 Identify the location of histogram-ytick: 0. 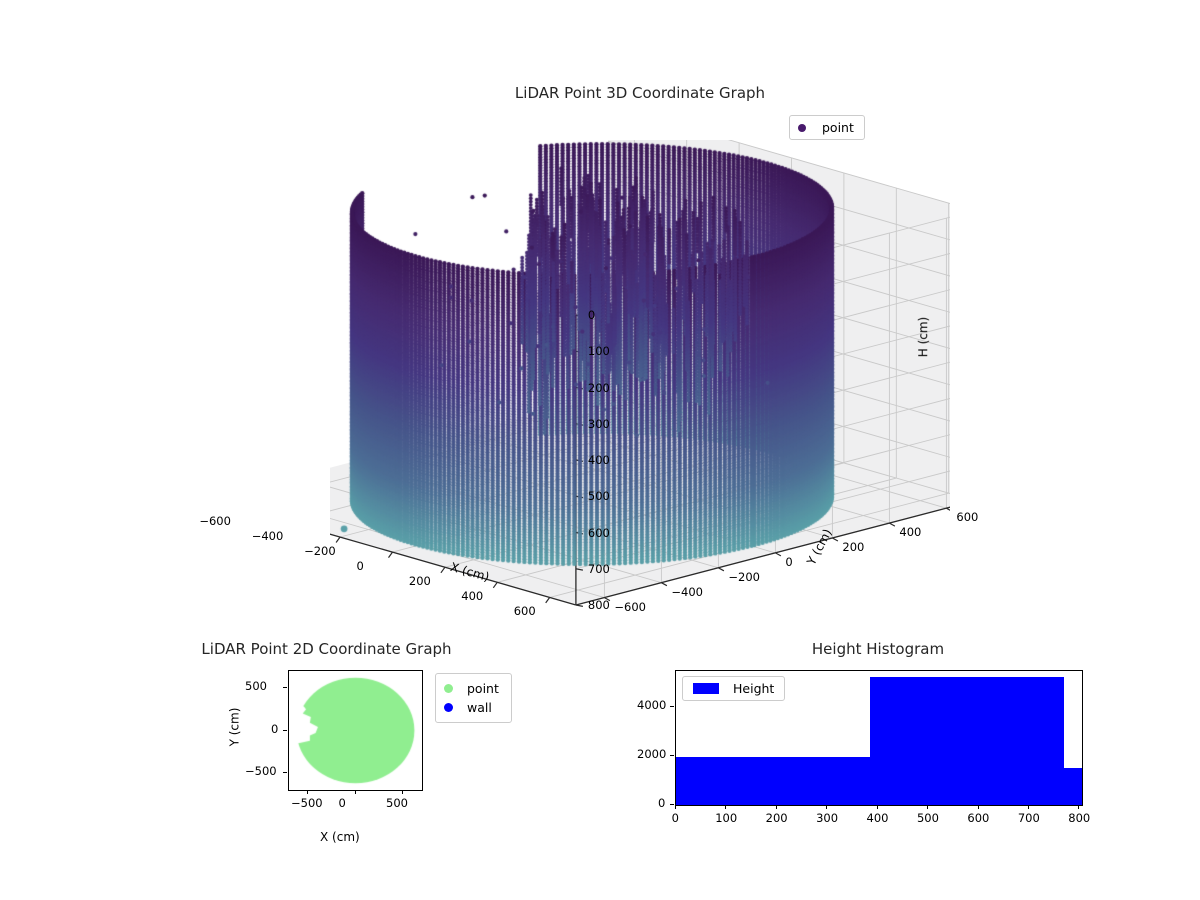
(662, 803).